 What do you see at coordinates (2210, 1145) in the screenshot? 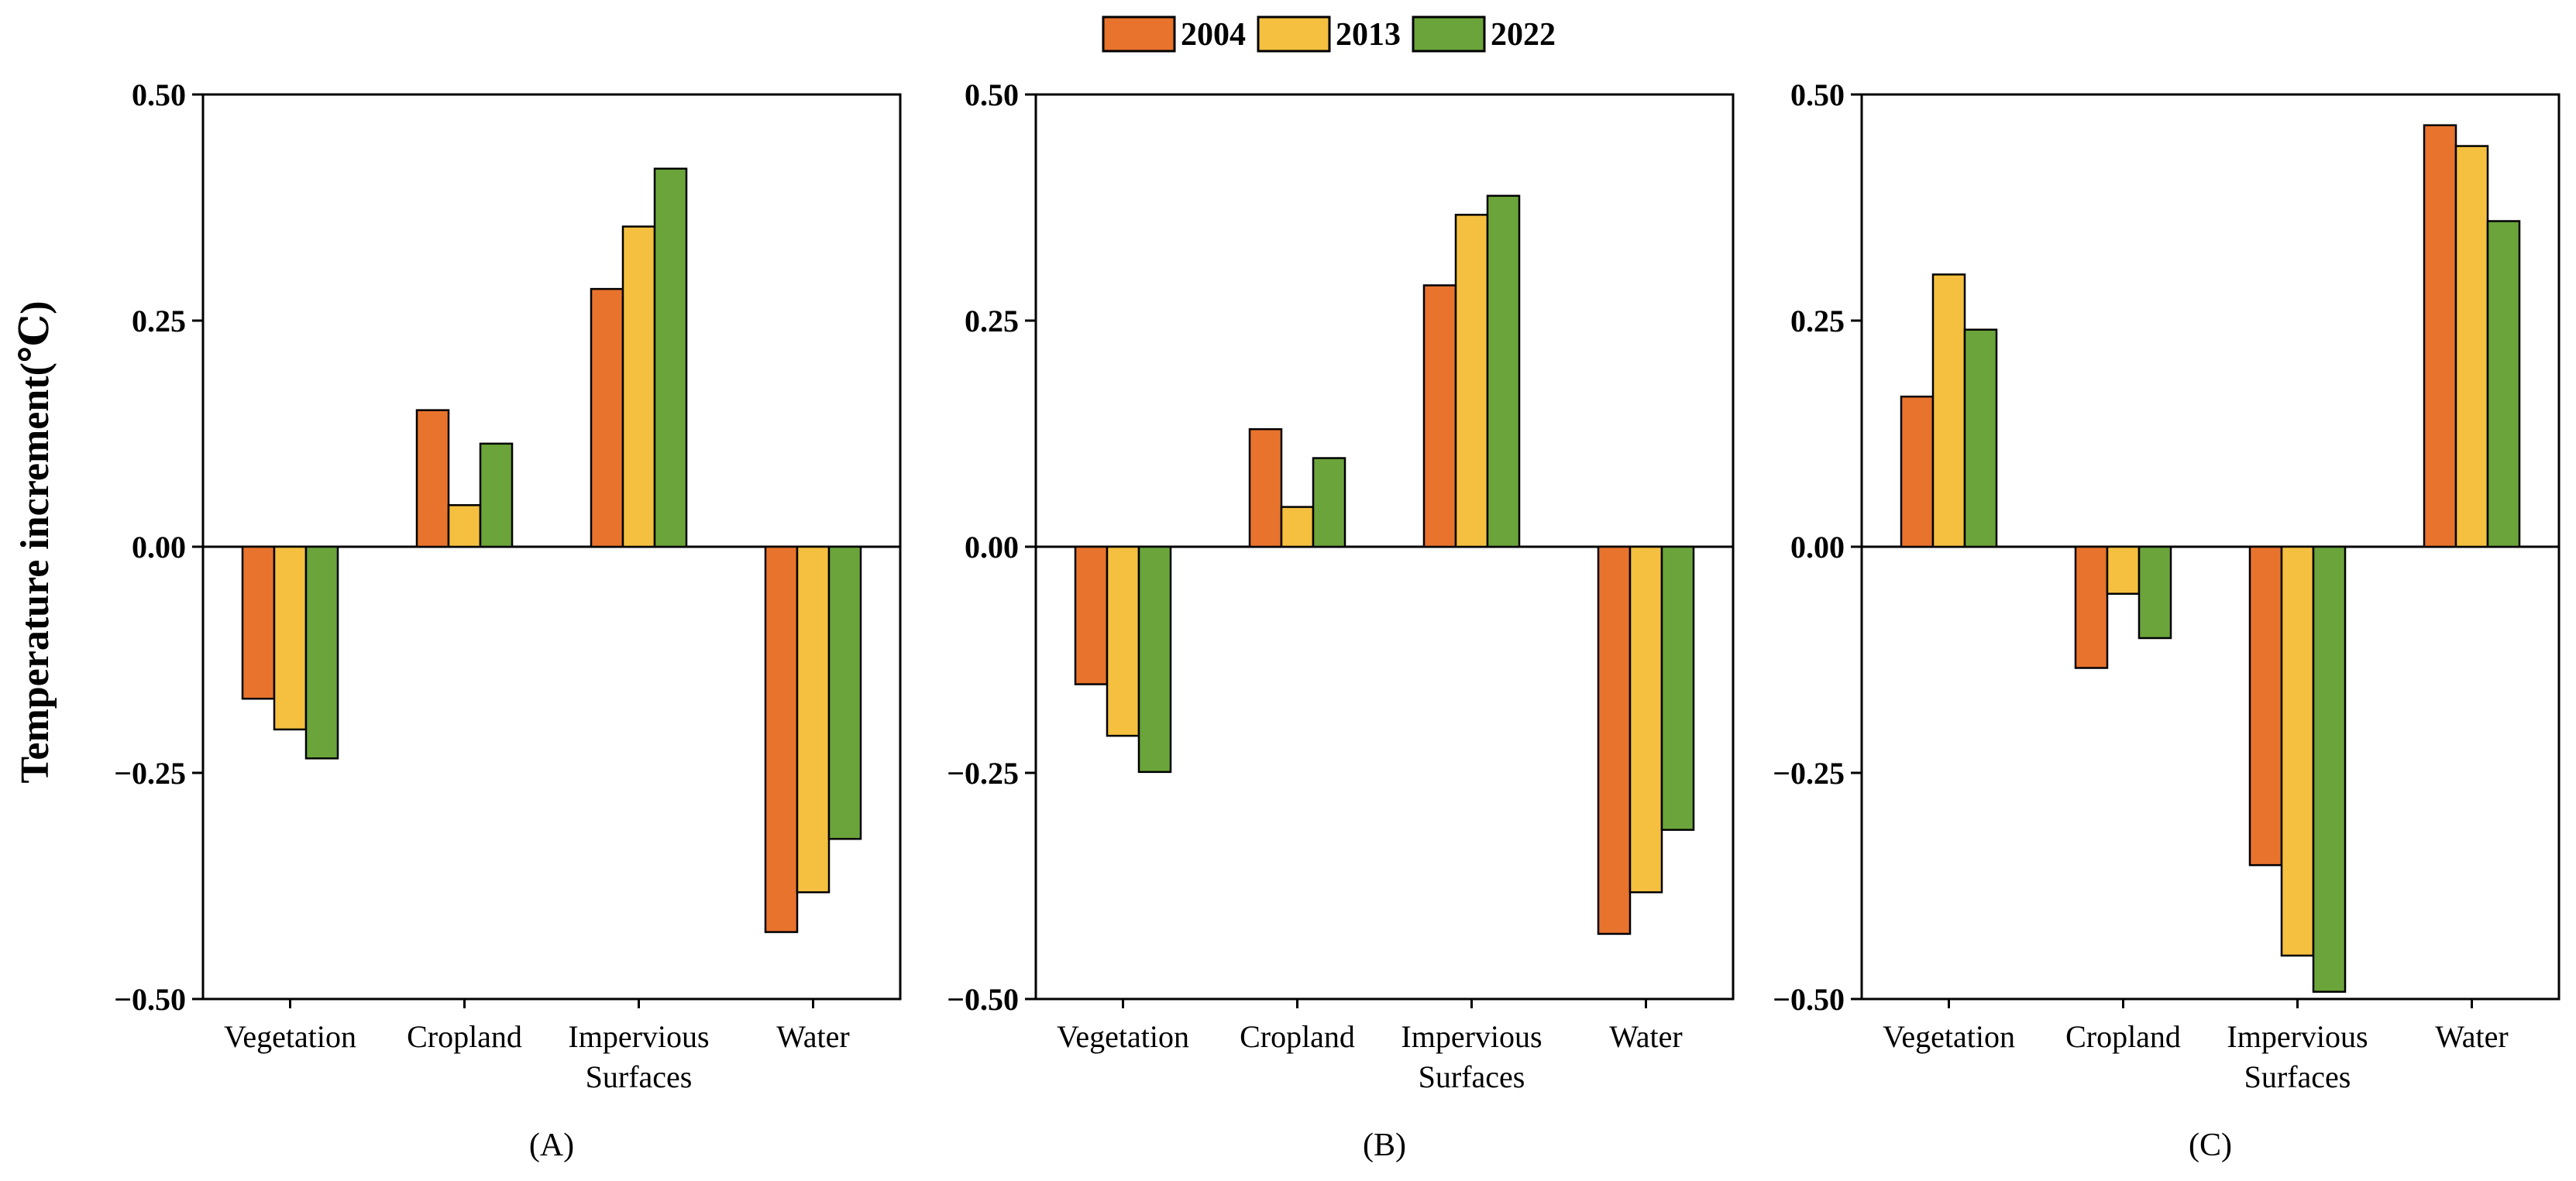
I see `panel-label: (C)` at bounding box center [2210, 1145].